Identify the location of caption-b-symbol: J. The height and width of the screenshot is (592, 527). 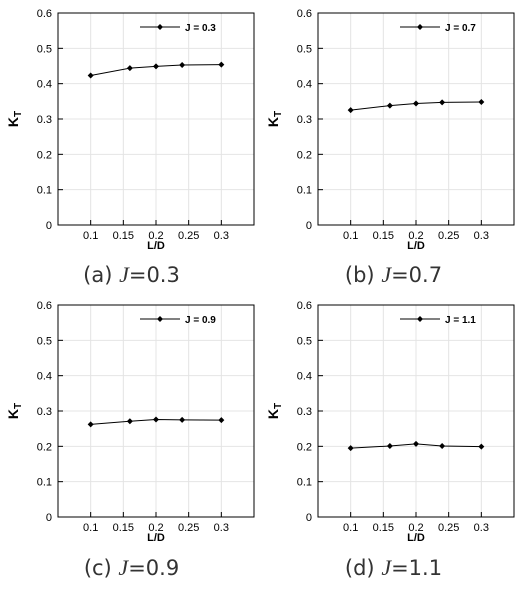
(386, 274).